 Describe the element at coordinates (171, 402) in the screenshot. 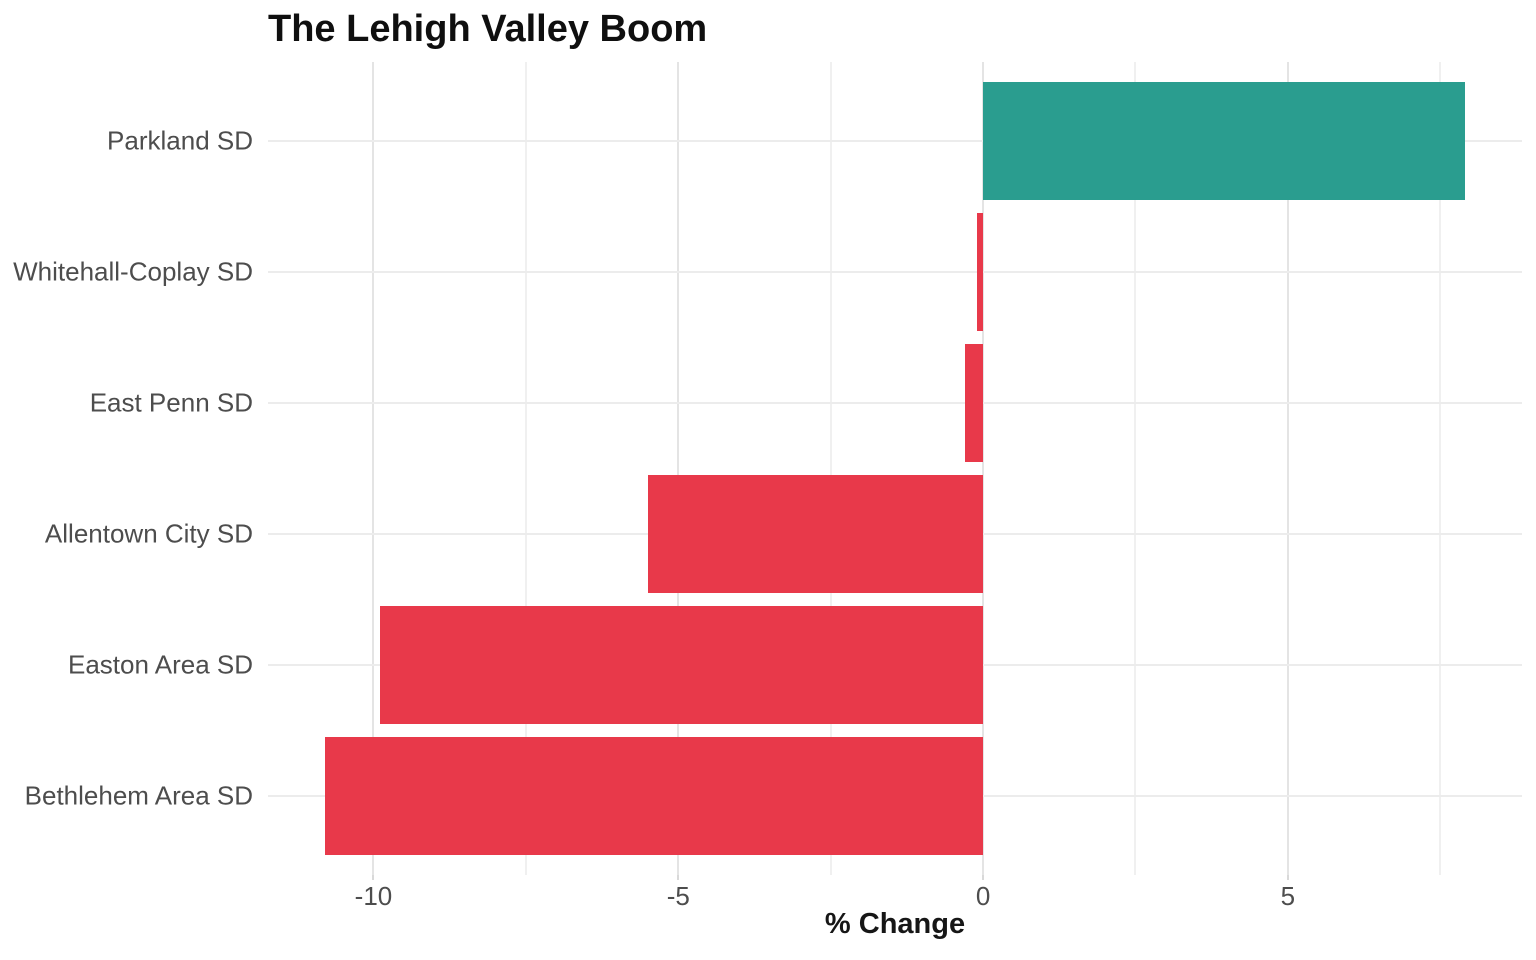

I see `y-axis-label: East Penn SD` at that location.